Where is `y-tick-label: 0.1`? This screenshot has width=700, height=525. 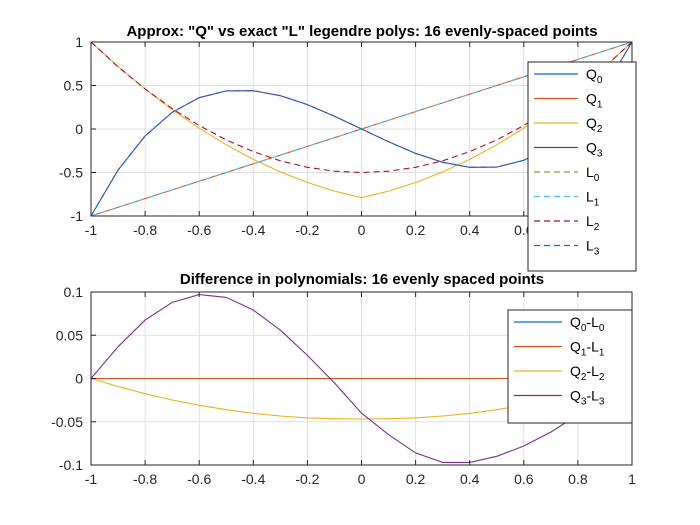 y-tick-label: 0.1 is located at coordinates (74, 292).